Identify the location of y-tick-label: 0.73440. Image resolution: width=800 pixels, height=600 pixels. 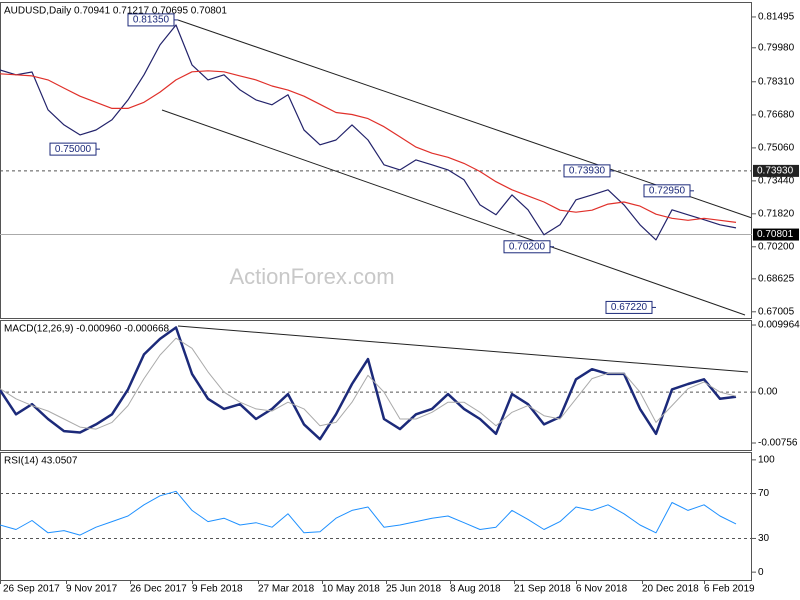
(776, 180).